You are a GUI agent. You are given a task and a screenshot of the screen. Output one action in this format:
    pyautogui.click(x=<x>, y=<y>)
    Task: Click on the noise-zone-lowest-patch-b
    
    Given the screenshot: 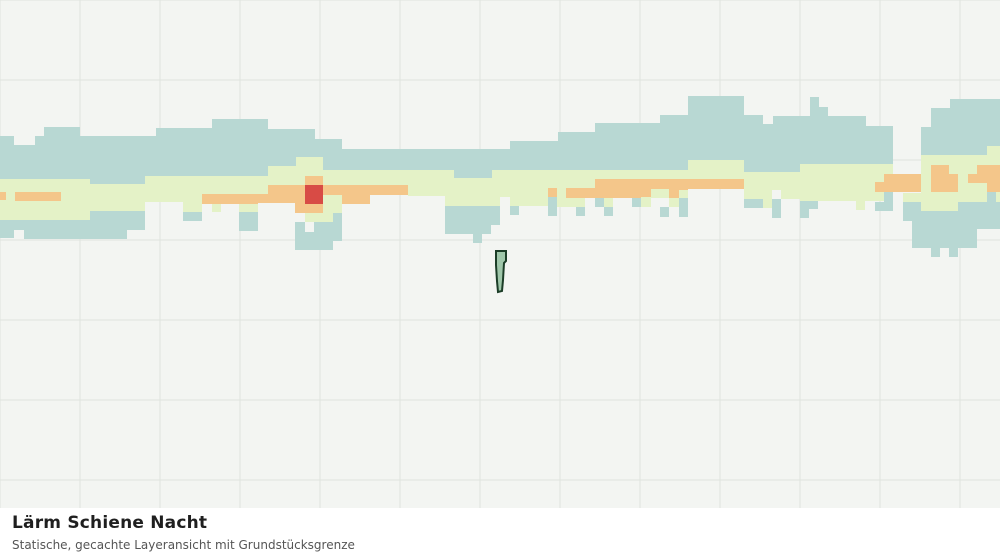 What is the action you would take?
    pyautogui.click(x=192, y=216)
    